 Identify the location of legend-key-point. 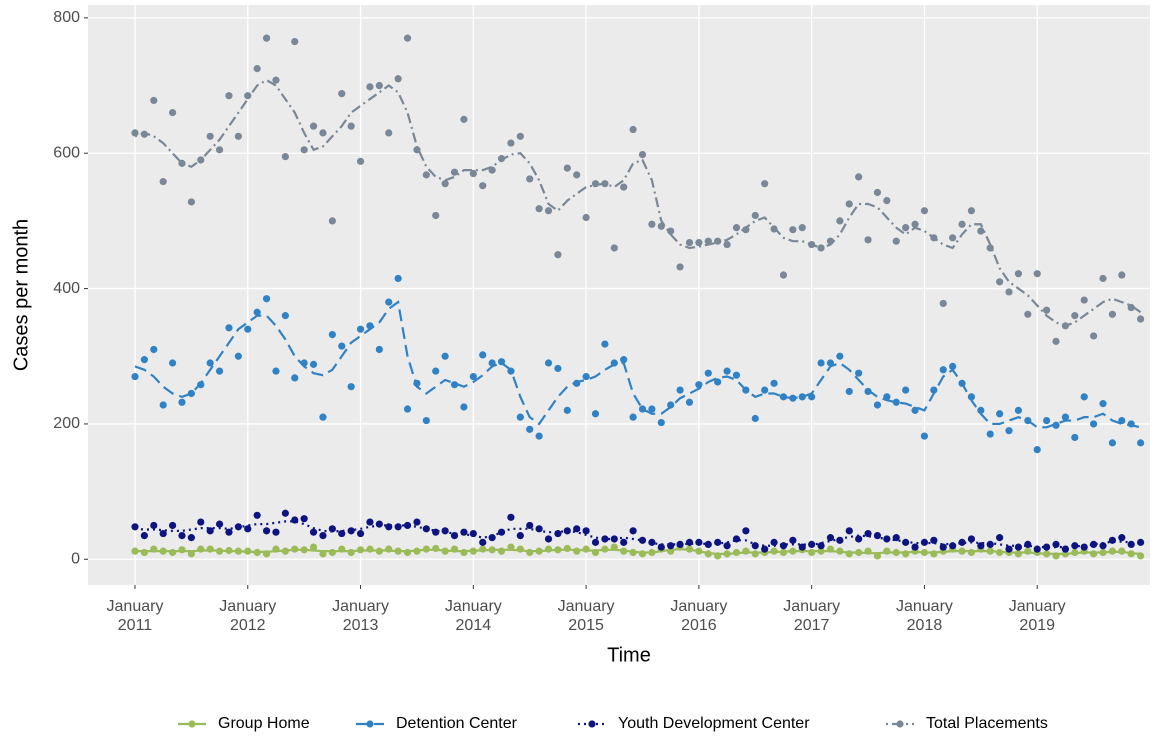
(592, 724).